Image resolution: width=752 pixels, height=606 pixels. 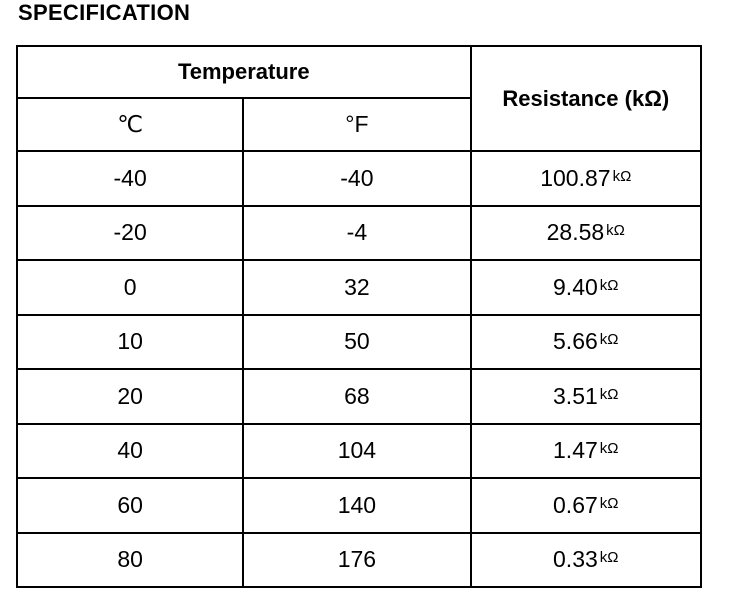 I want to click on resistance-value: 0.67, so click(x=575, y=504).